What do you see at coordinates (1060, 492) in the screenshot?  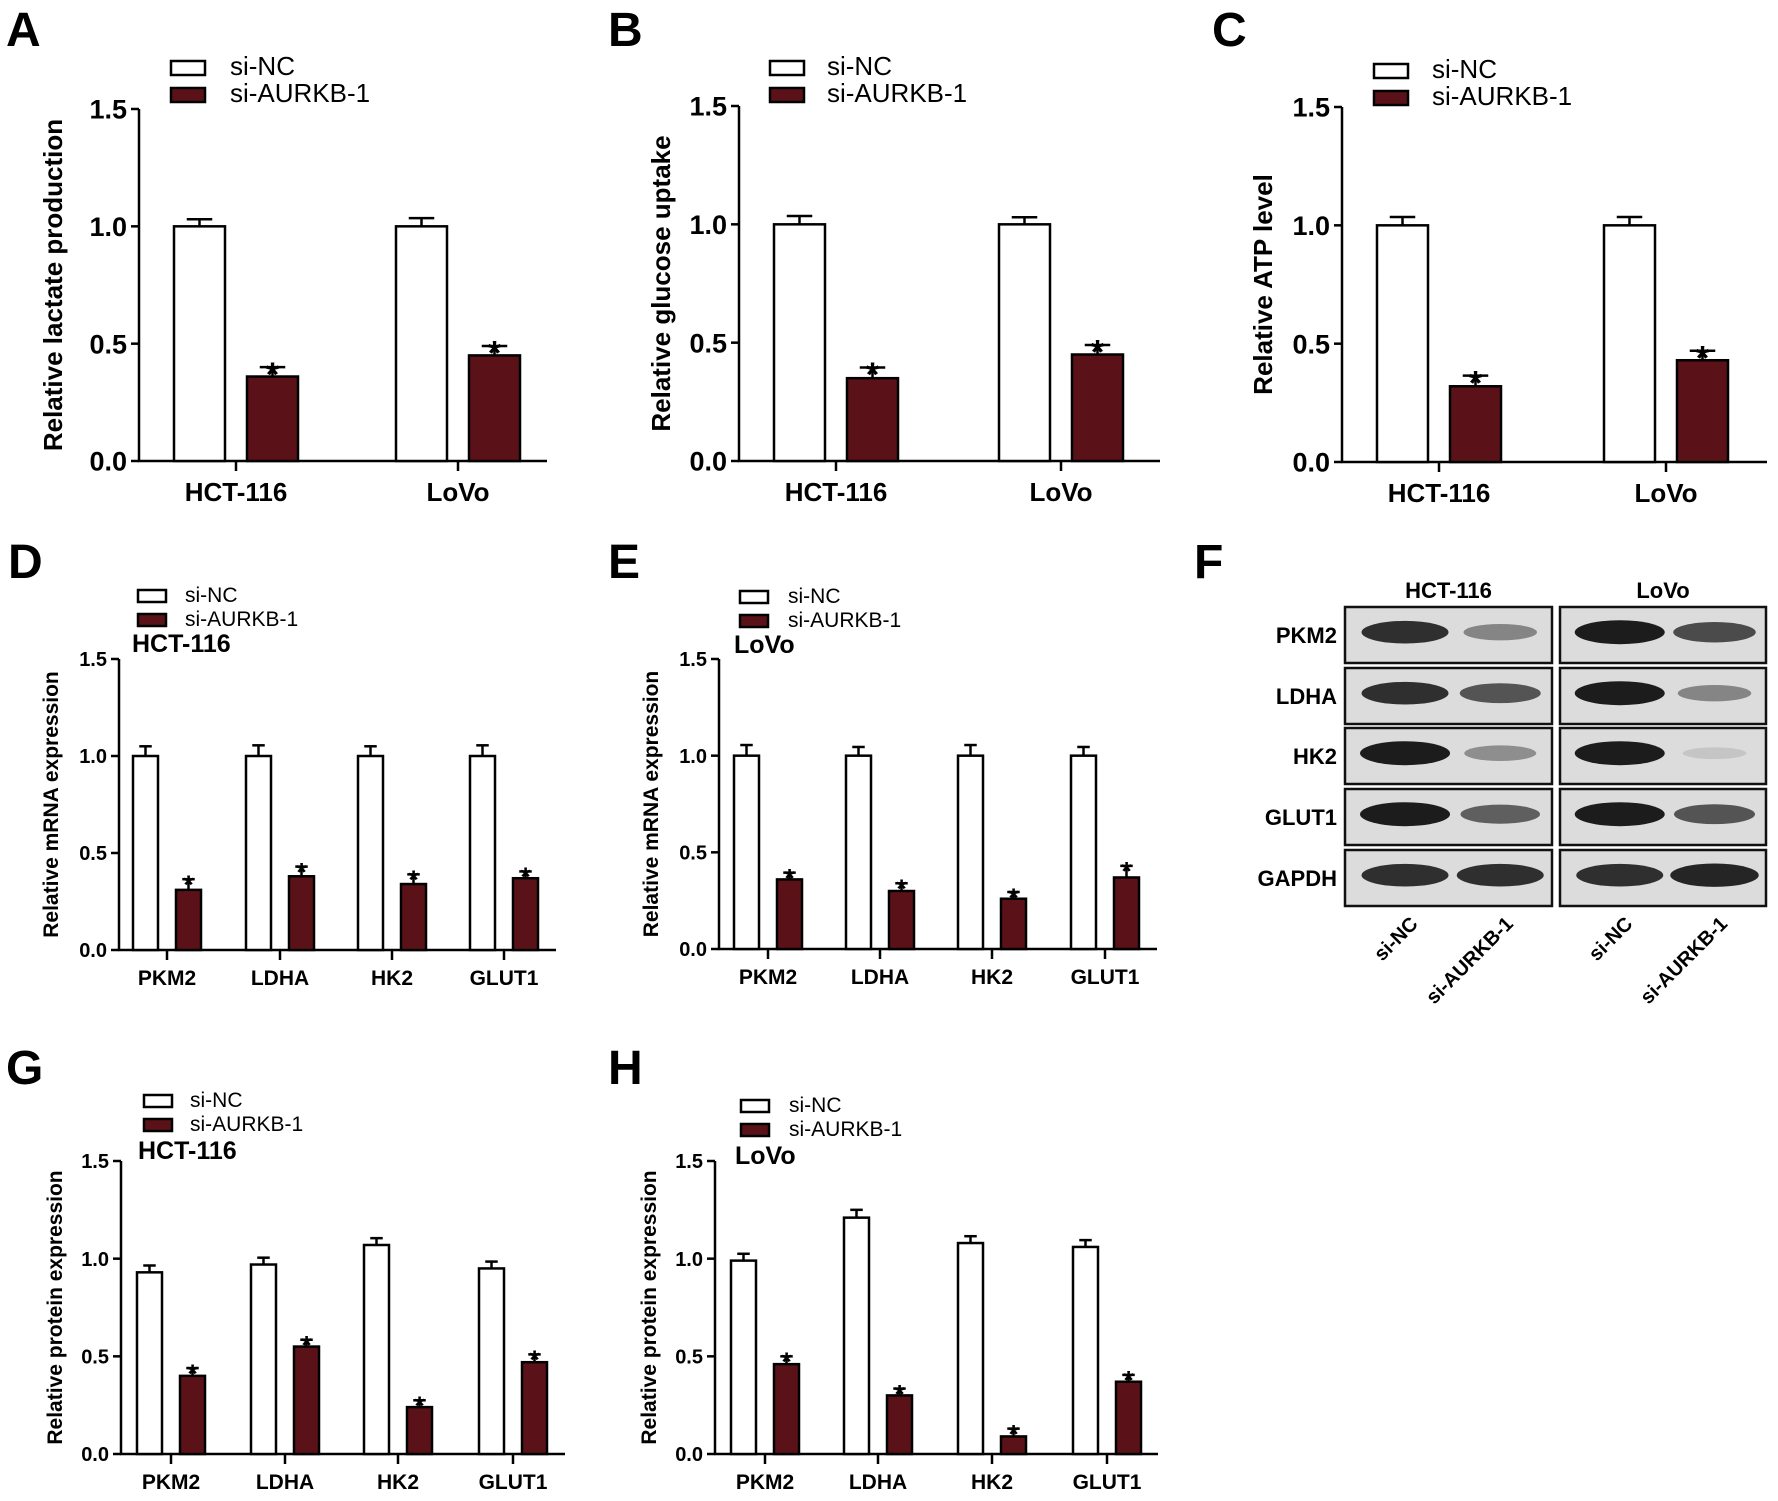 I see `x-tick-label: LoVo` at bounding box center [1060, 492].